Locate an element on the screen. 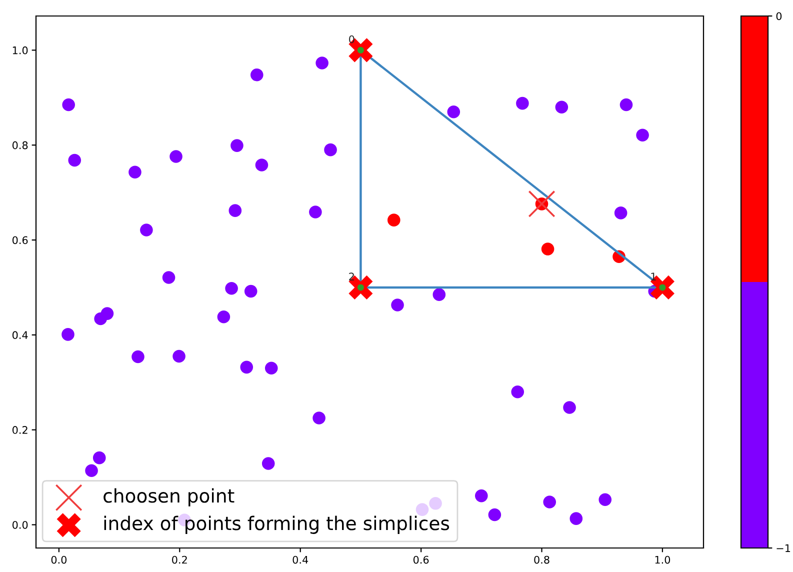 This screenshot has height=572, width=793. y-tick-label: 1.0 is located at coordinates (20, 50).